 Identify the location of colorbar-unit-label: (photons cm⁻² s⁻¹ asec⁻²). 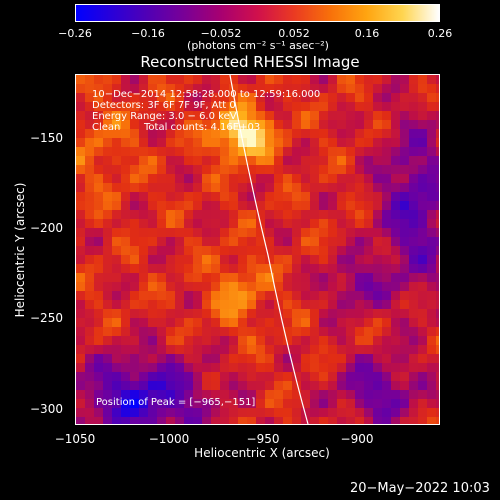
(258, 45).